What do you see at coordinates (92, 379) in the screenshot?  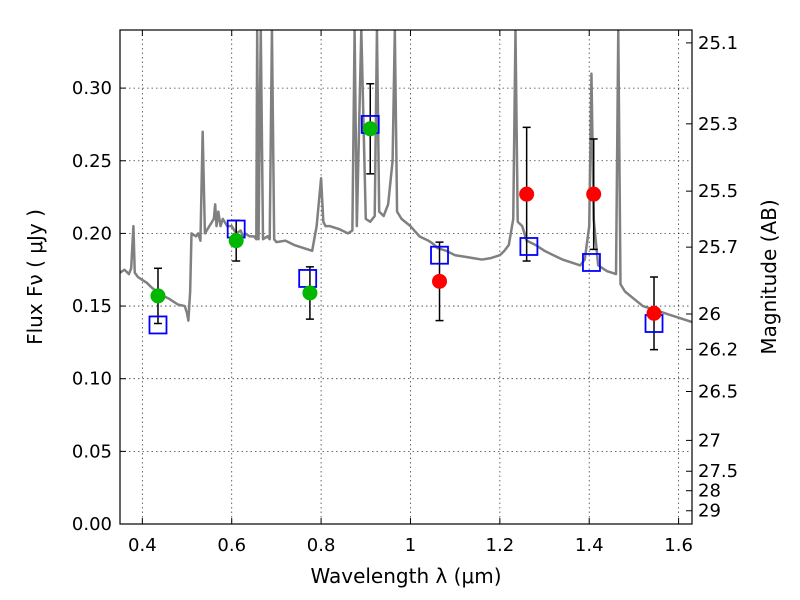 I see `y-tick-label: 0.10` at bounding box center [92, 379].